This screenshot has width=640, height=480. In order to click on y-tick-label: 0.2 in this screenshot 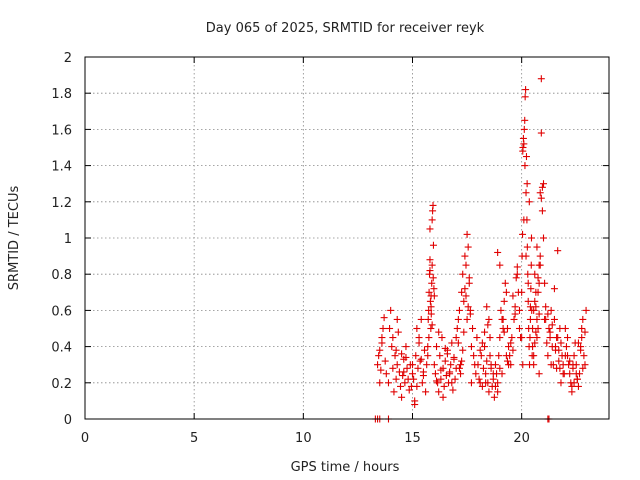, I will do `click(61, 384)`.